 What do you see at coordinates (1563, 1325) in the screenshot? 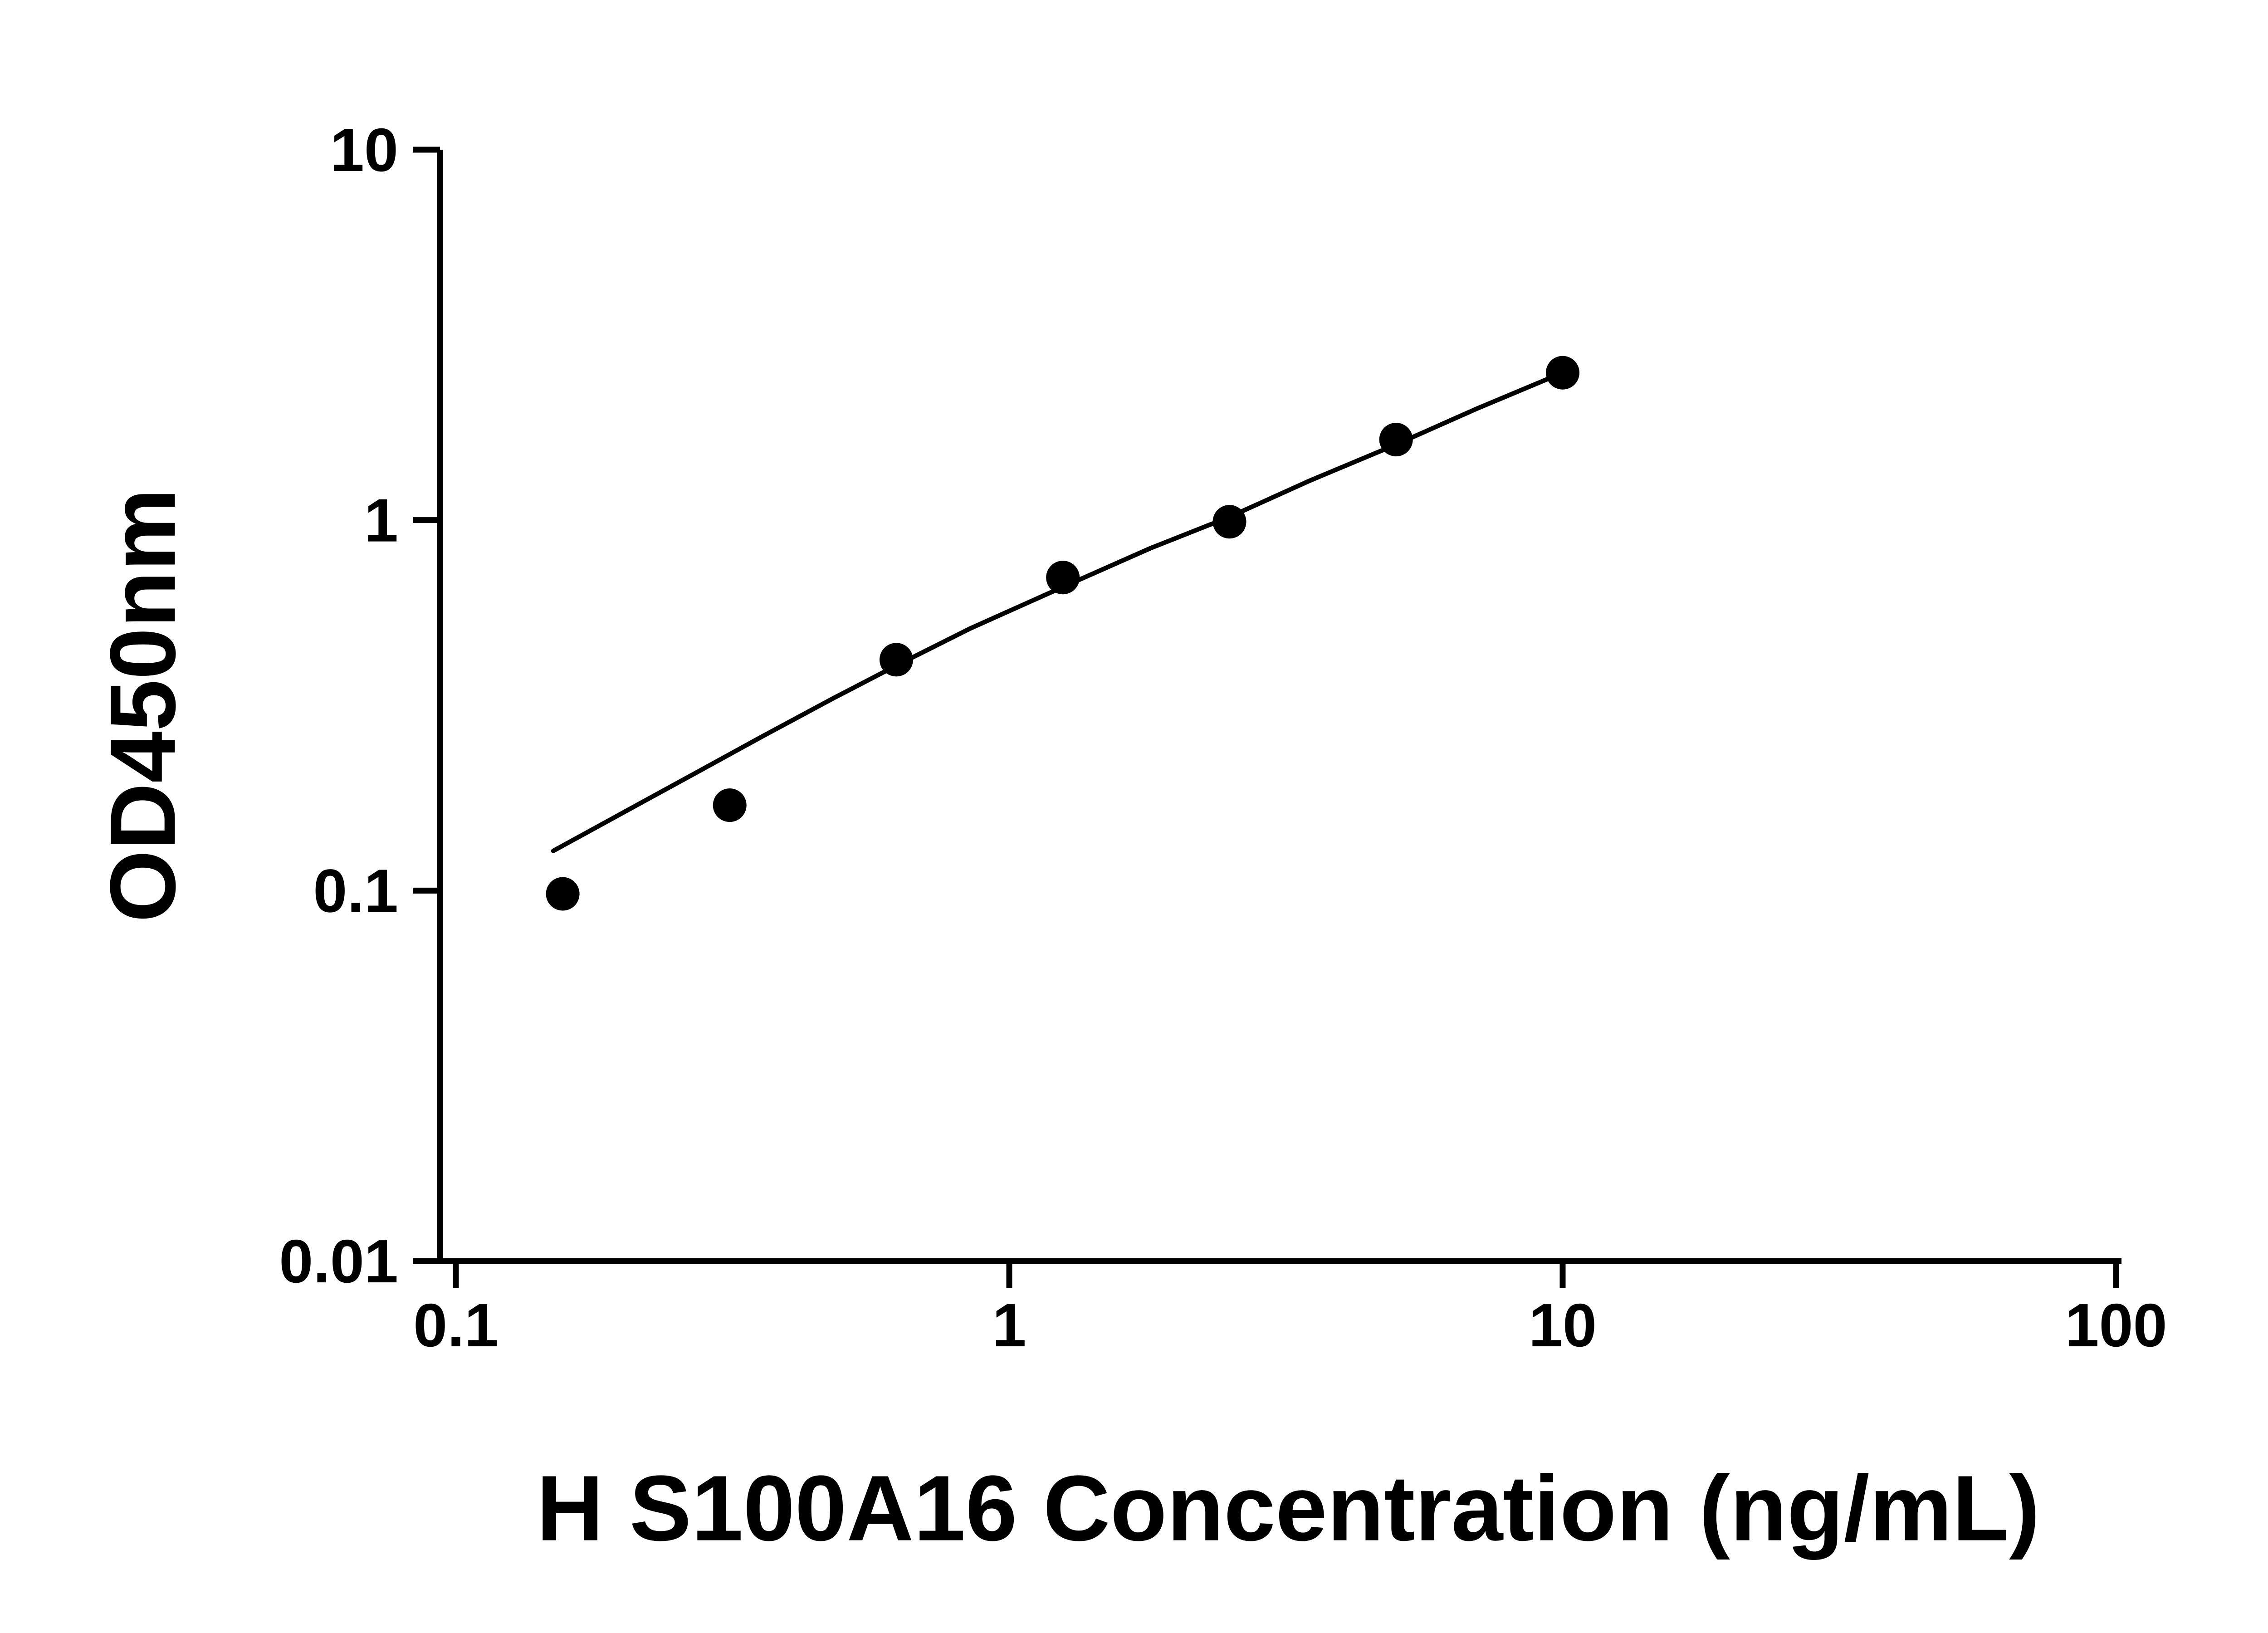
I see `x-tick-label: 10` at bounding box center [1563, 1325].